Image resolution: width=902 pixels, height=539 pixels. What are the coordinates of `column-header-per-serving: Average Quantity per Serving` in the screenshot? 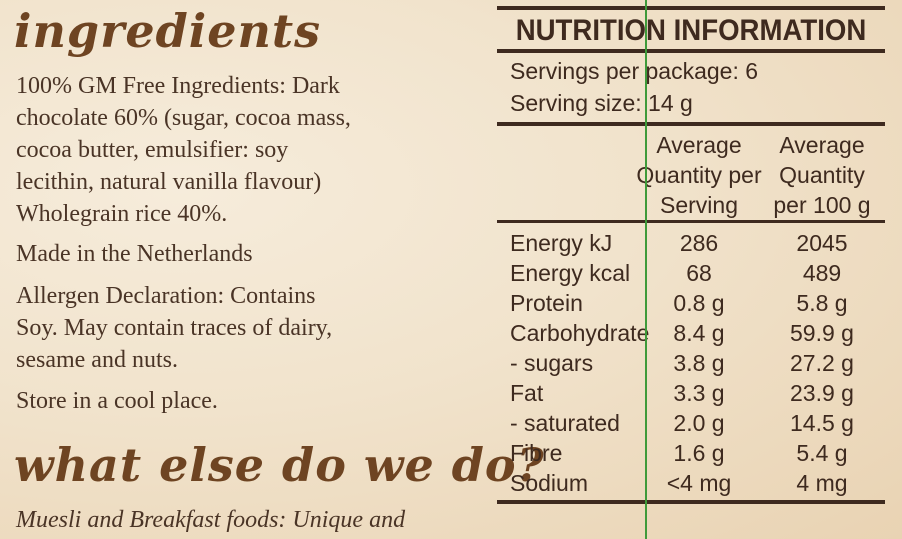 It's located at (699, 175).